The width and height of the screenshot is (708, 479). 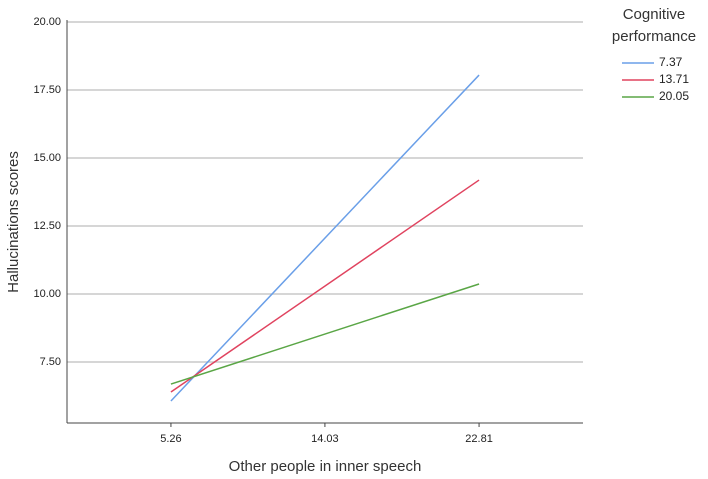 What do you see at coordinates (50, 362) in the screenshot?
I see `y-tick-label: 7.50` at bounding box center [50, 362].